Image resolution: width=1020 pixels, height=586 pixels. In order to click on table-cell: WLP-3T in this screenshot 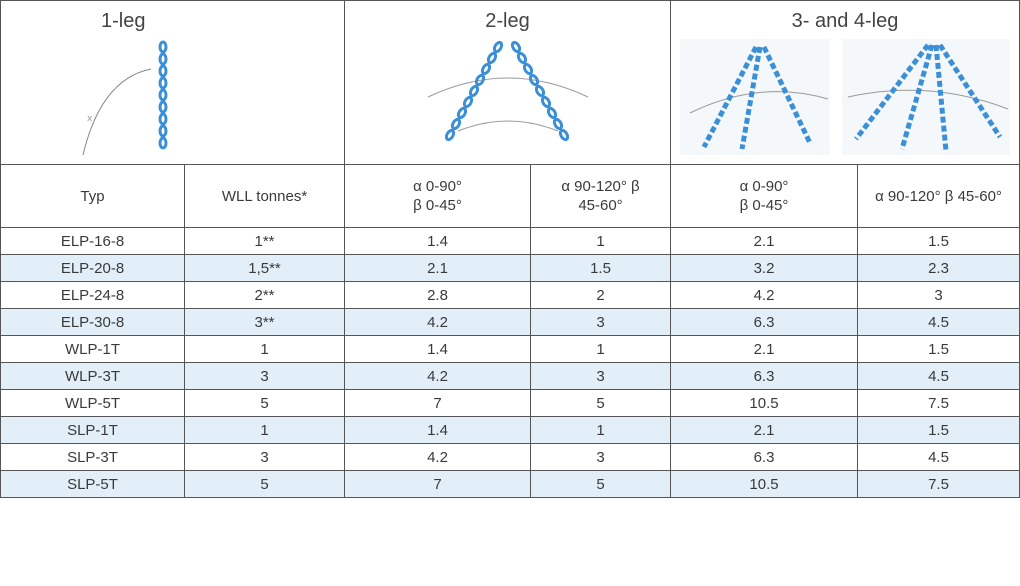, I will do `click(92, 376)`.